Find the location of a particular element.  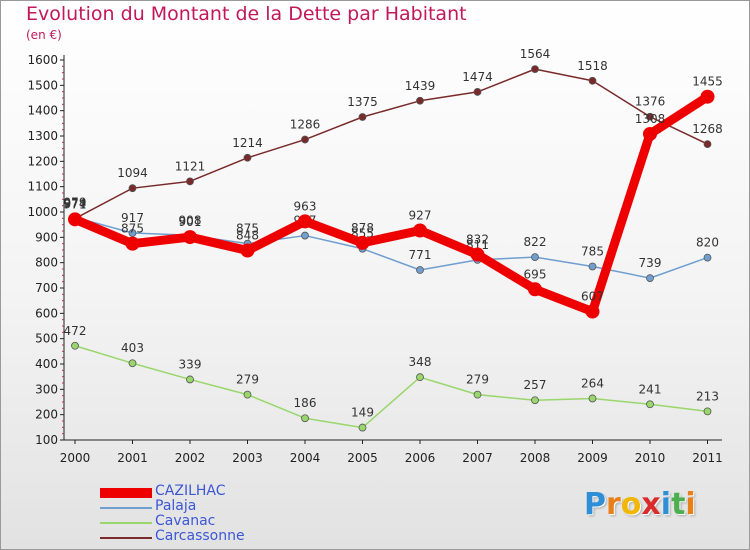

y-tick-label: 1200 is located at coordinates (42, 161).